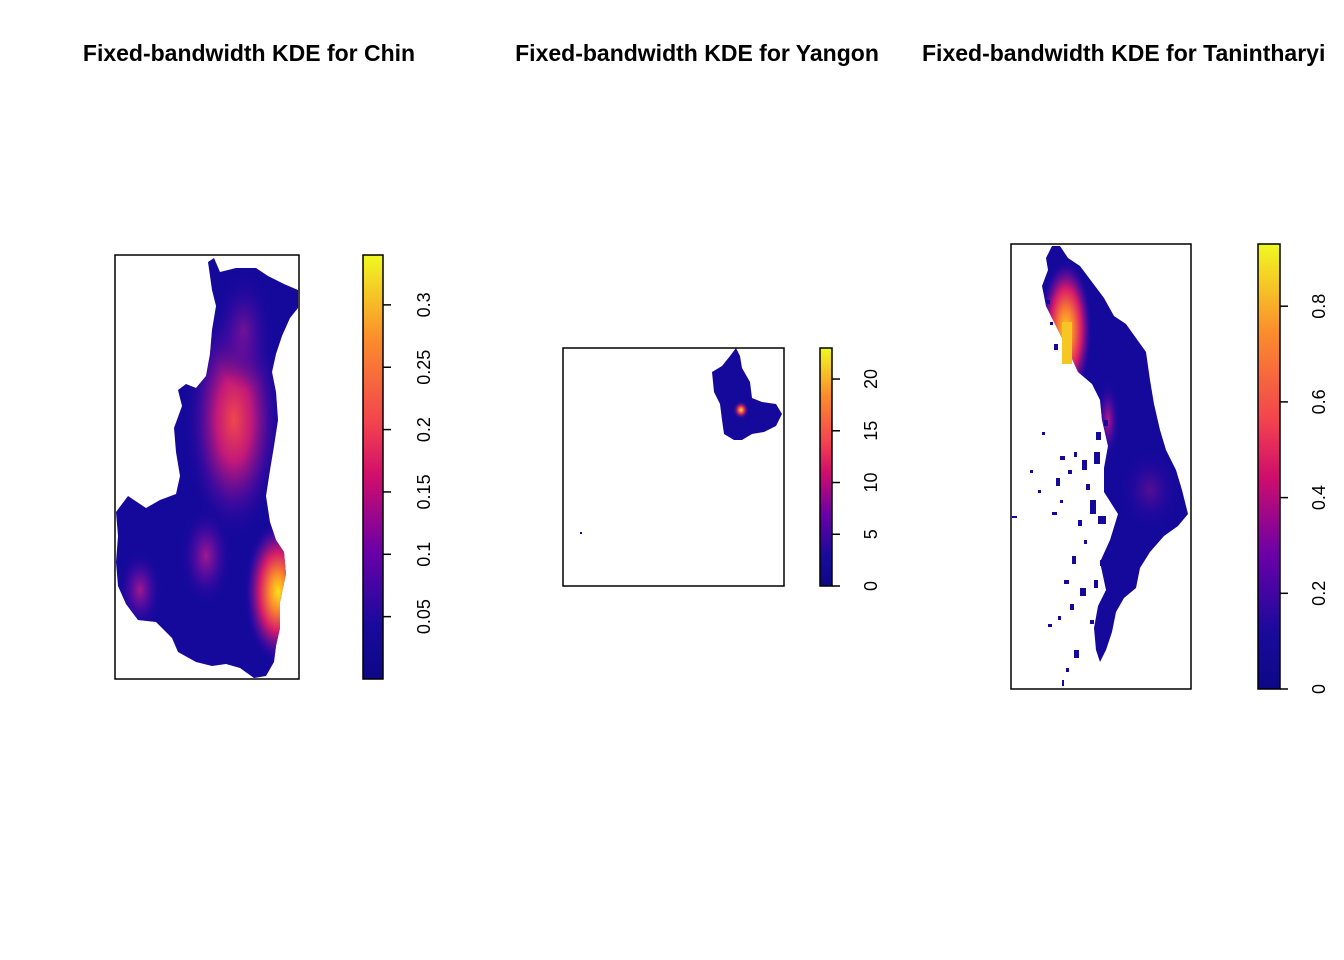  What do you see at coordinates (1123, 53) in the screenshot?
I see `tanintharyi-title: Fixed-bandwidth KDE for Tanintharyi` at bounding box center [1123, 53].